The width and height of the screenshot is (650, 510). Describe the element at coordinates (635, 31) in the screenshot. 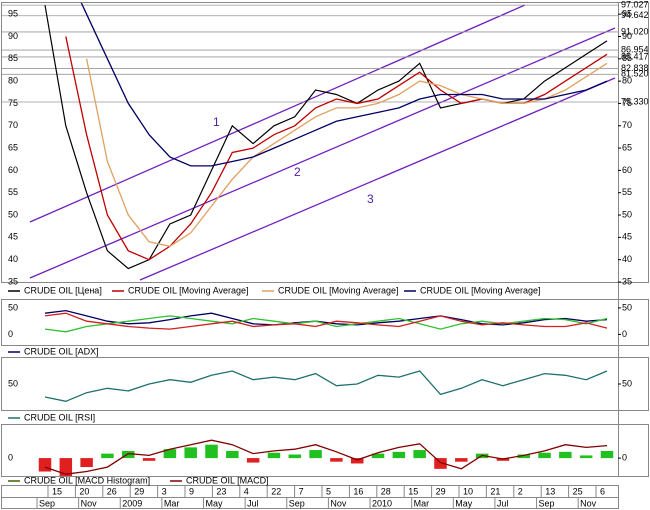

I see `level-label: 91.020` at that location.